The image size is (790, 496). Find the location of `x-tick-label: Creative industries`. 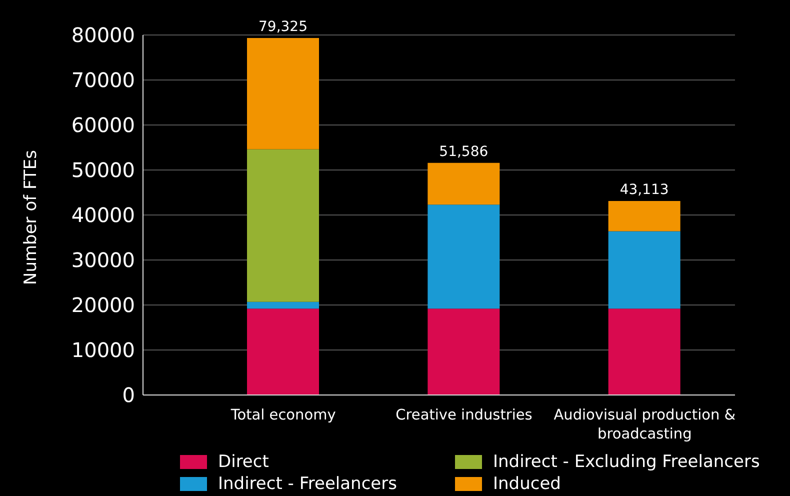

x-tick-label: Creative industries is located at coordinates (464, 415).